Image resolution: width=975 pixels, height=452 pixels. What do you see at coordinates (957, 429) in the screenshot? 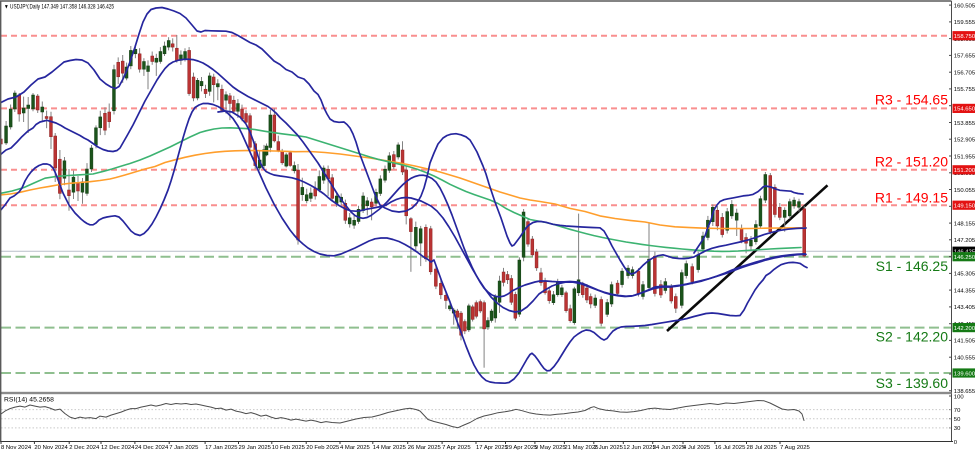
I see `svg-text: 30` at bounding box center [957, 429].